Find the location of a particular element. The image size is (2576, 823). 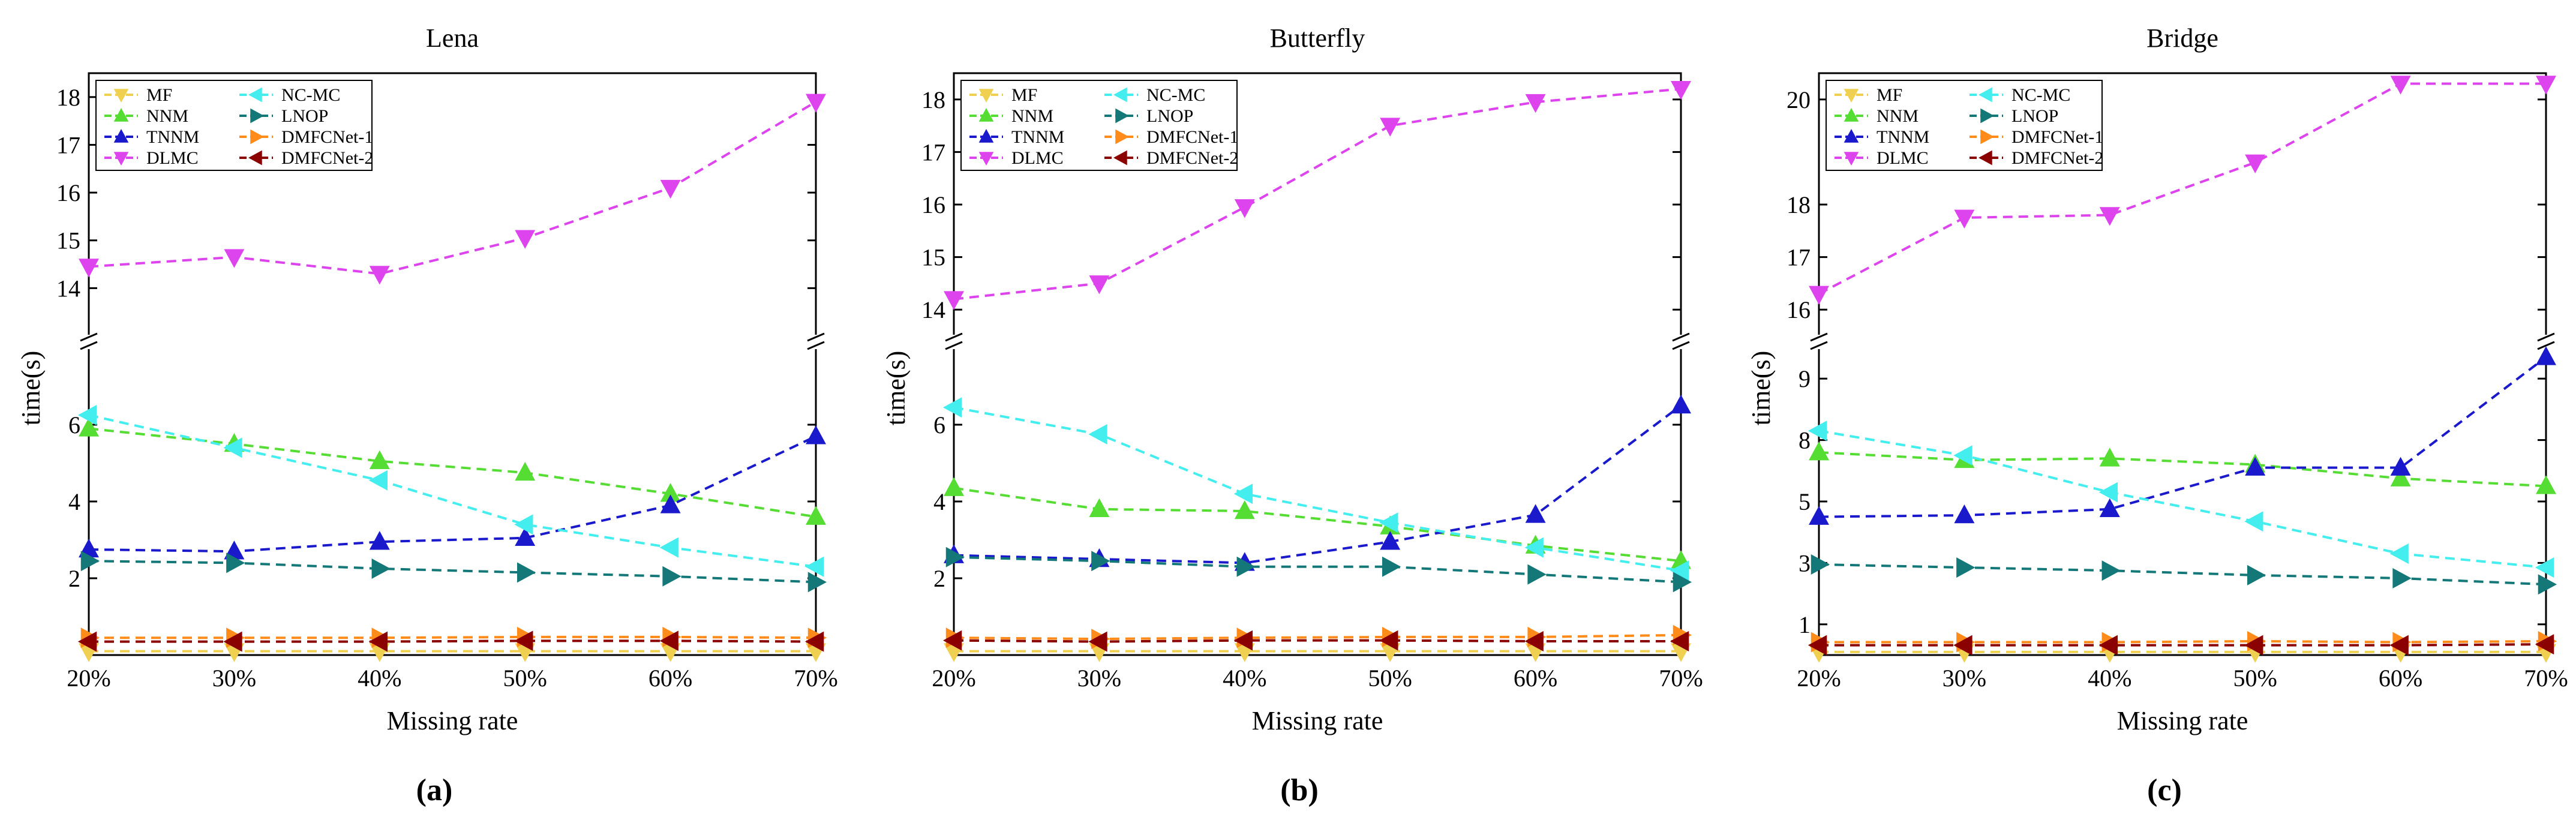

y-tick-label: 17 is located at coordinates (68, 144).